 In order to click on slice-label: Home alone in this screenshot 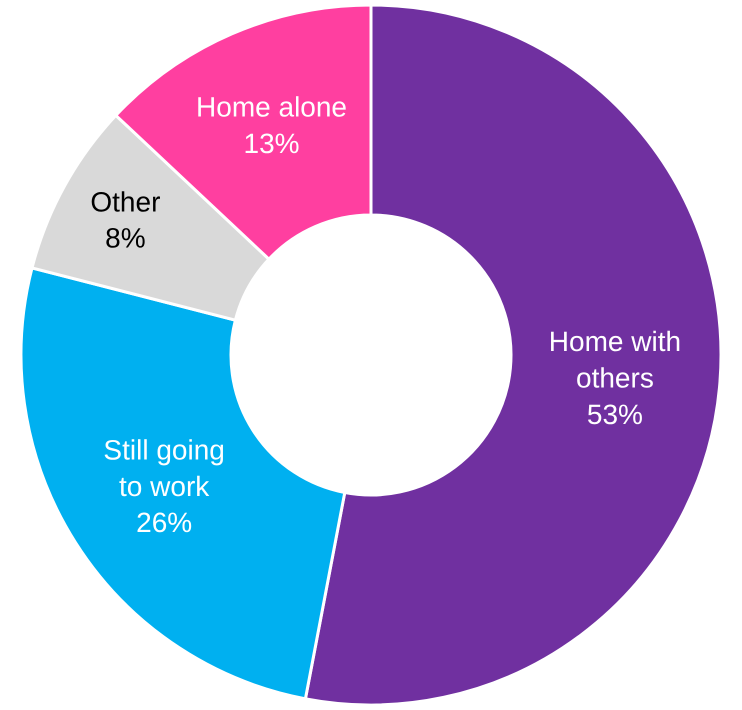, I will do `click(272, 106)`.